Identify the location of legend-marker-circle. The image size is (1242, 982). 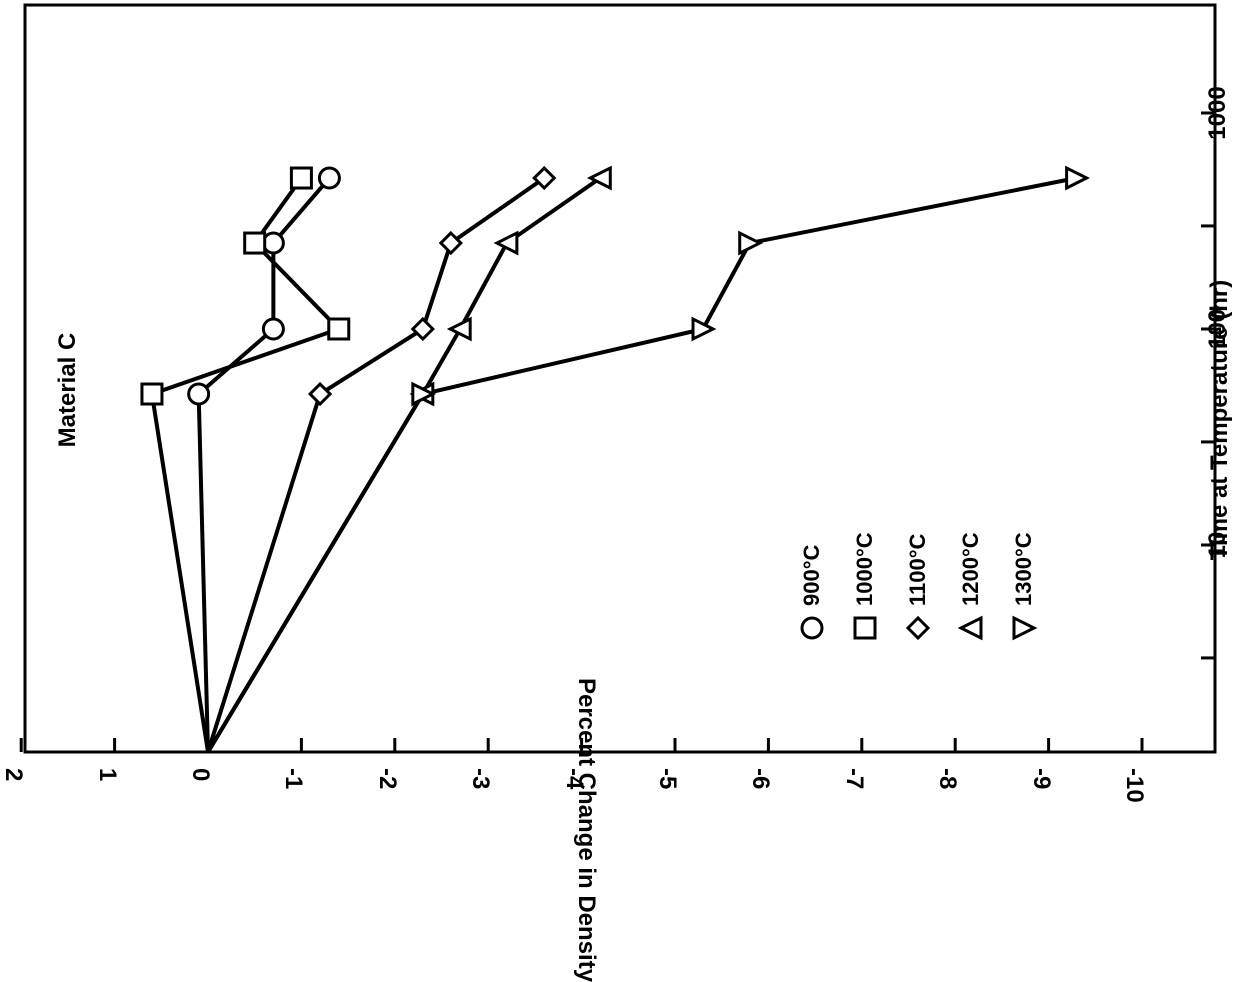
(812, 628).